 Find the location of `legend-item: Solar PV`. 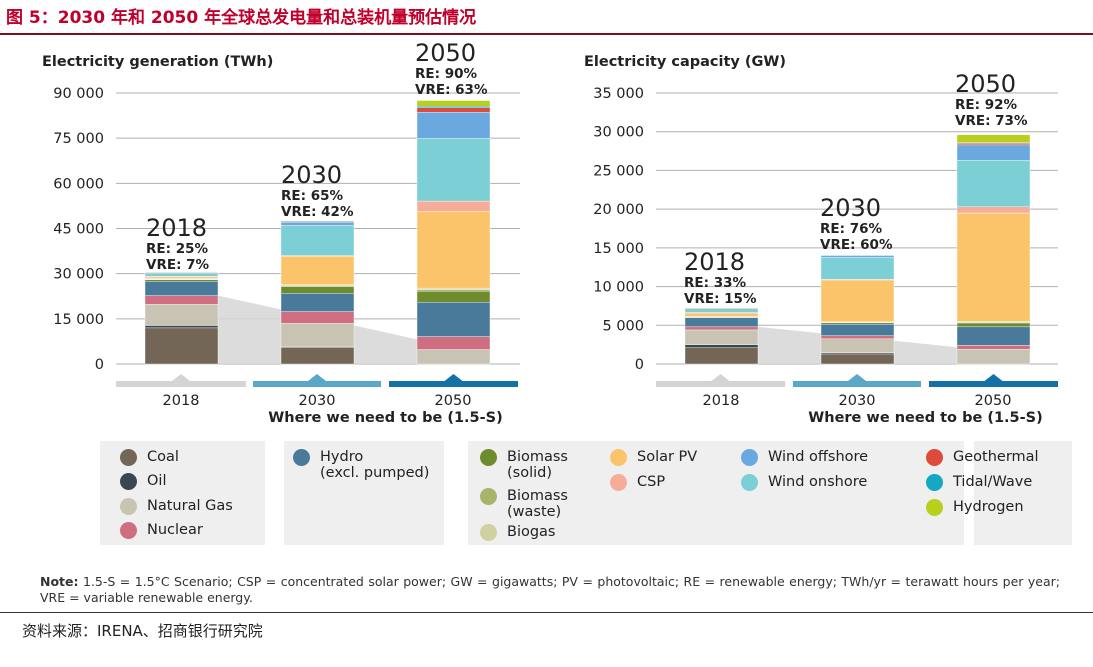

legend-item: Solar PV is located at coordinates (653, 457).